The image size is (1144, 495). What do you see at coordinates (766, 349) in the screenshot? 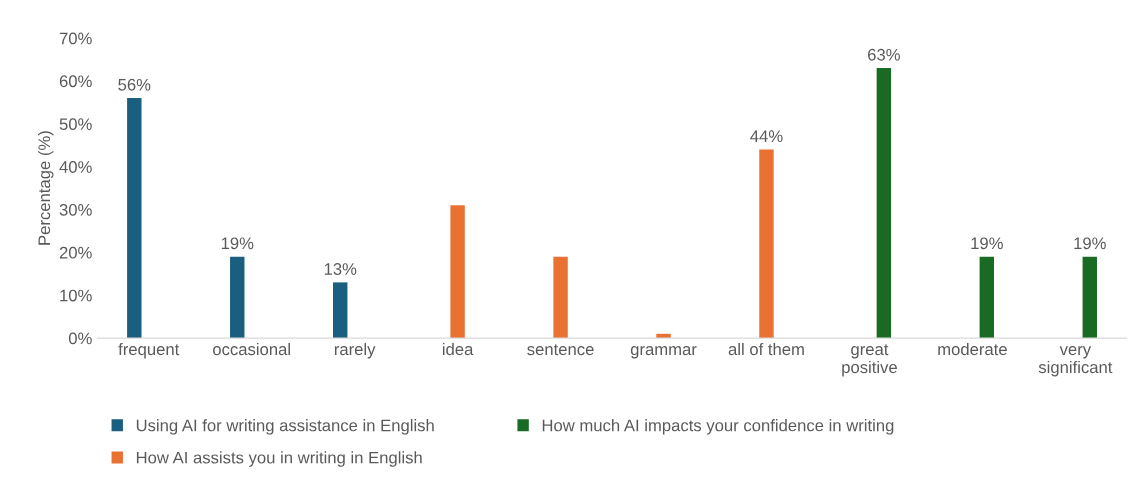
I see `x-tick-label: all of them` at bounding box center [766, 349].